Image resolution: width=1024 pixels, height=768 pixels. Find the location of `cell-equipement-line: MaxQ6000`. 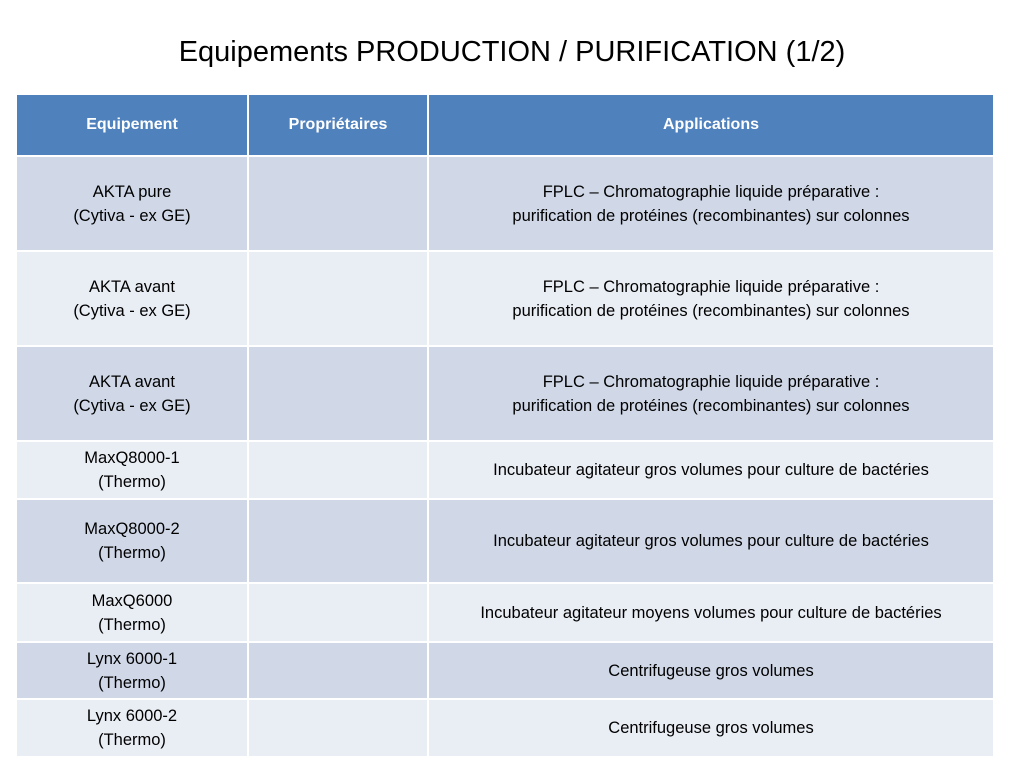

cell-equipement-line: MaxQ6000 is located at coordinates (132, 600).